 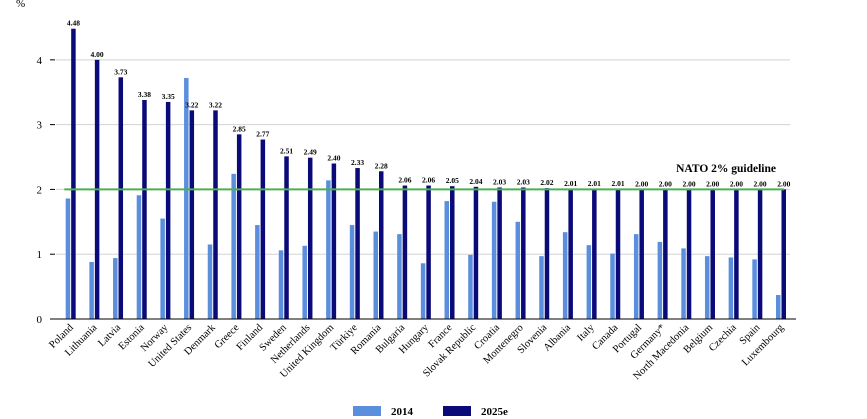 What do you see at coordinates (760, 254) in the screenshot?
I see `bar-2025e-spain` at bounding box center [760, 254].